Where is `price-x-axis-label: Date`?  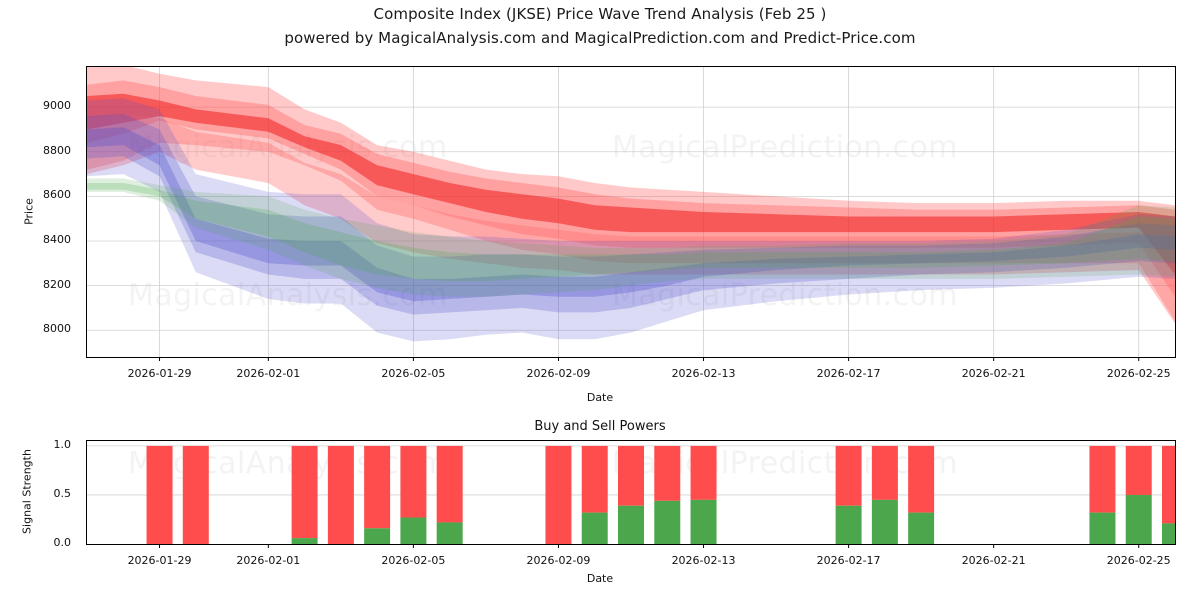 price-x-axis-label: Date is located at coordinates (600, 397).